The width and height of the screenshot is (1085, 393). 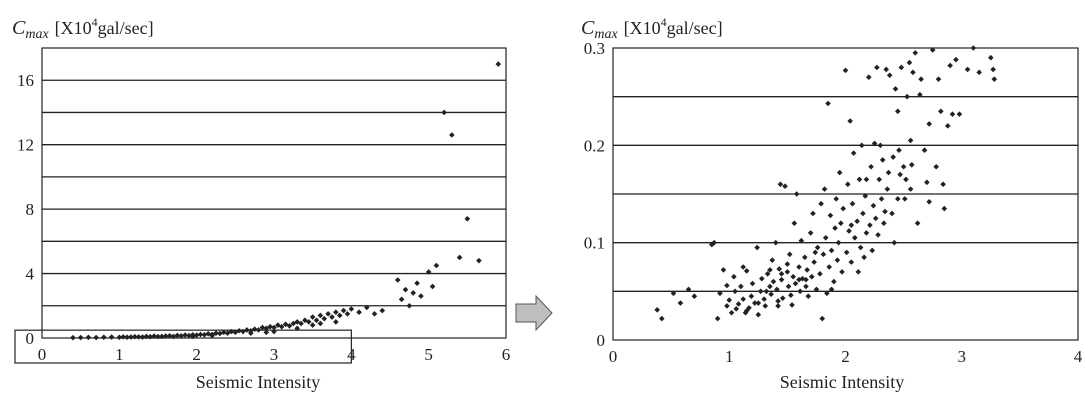 I want to click on left-x-tick-label: 3, so click(x=274, y=354).